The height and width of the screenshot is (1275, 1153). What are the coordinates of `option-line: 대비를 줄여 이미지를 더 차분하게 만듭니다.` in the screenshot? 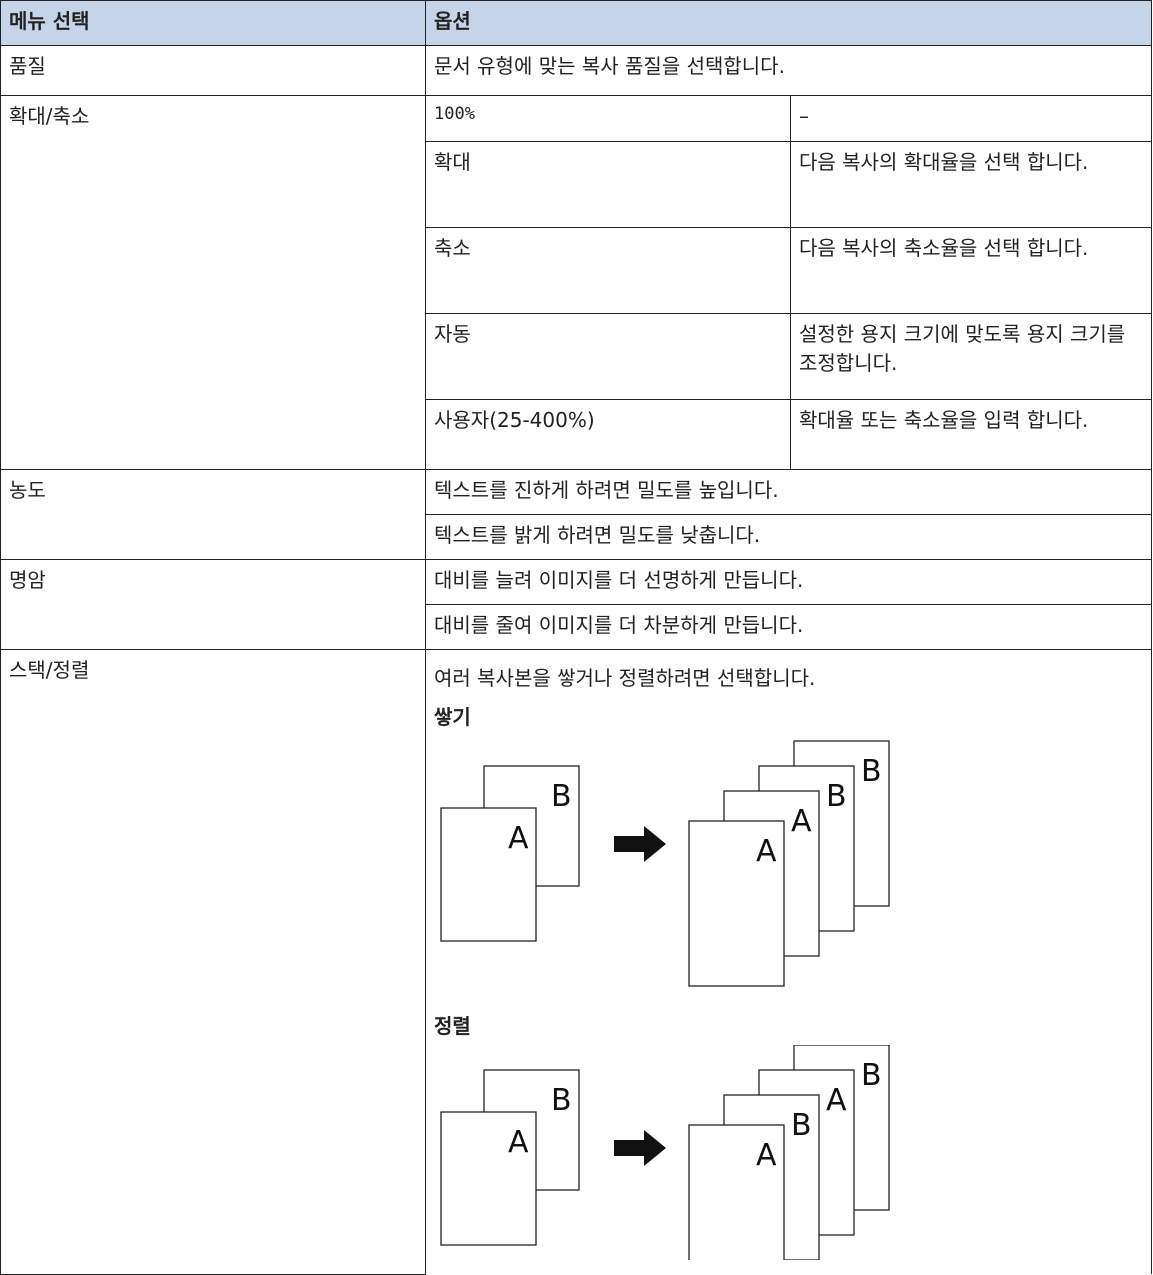 It's located at (788, 627).